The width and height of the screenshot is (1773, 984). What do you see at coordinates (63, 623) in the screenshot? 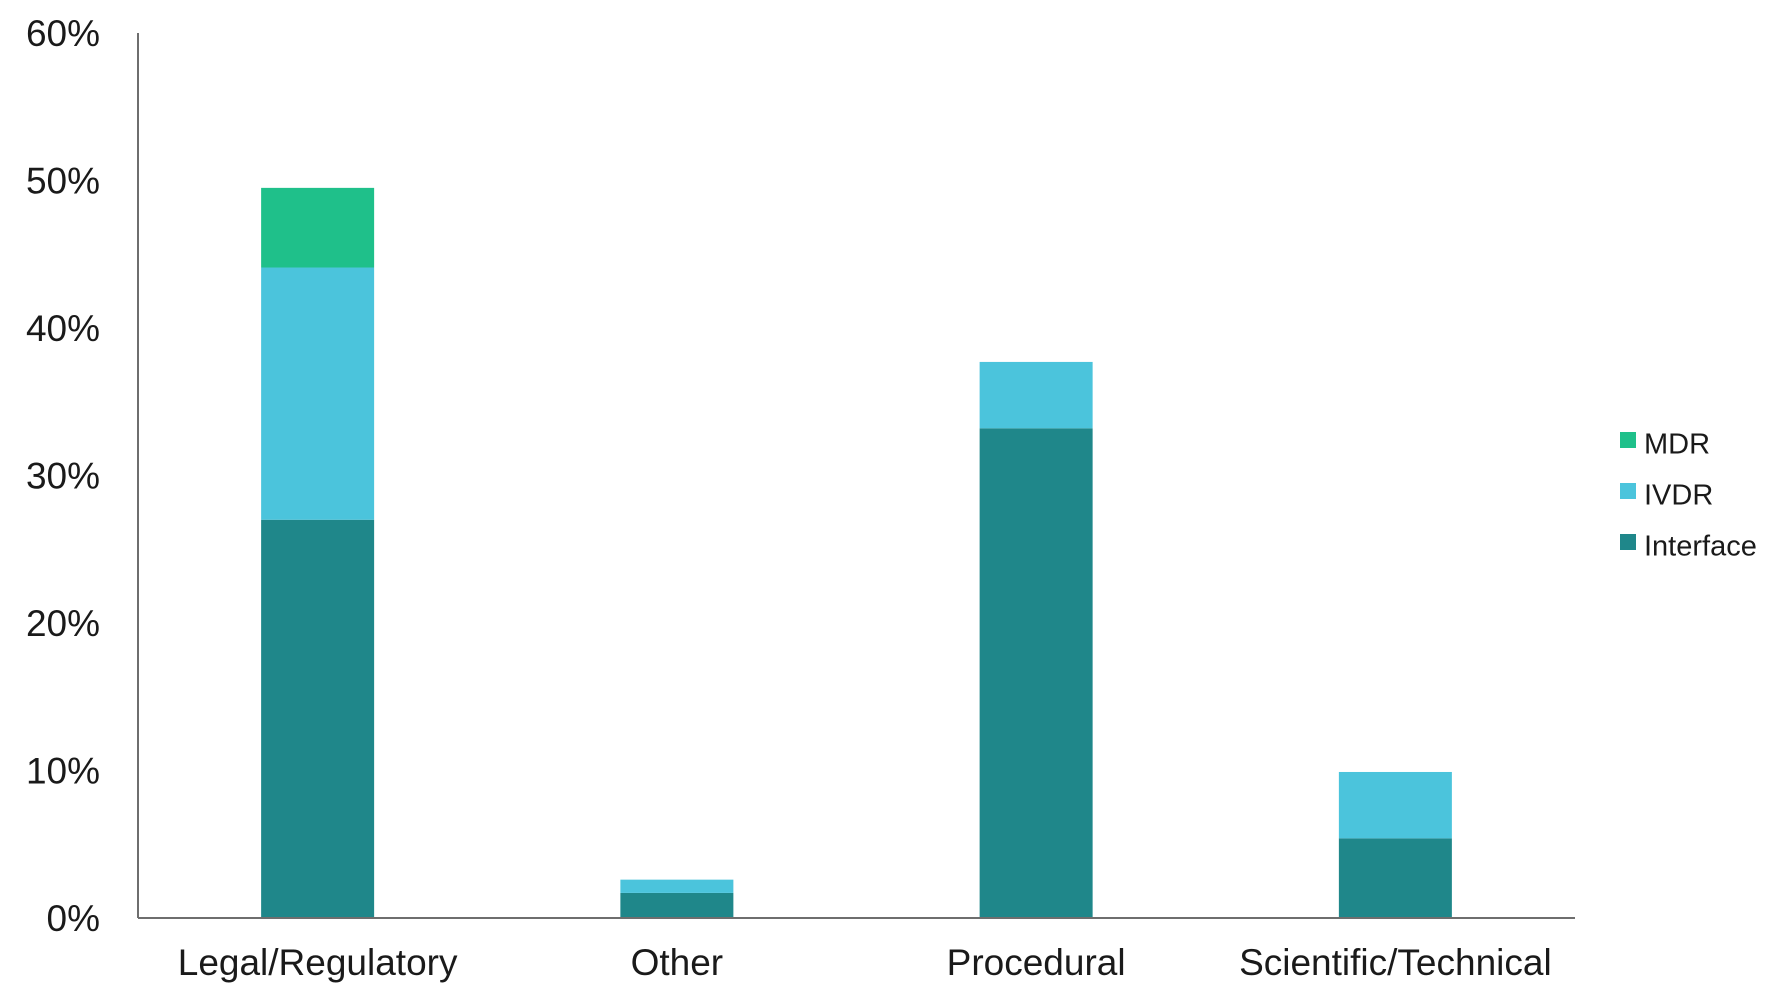
I see `y-tick-label: 20%` at bounding box center [63, 623].